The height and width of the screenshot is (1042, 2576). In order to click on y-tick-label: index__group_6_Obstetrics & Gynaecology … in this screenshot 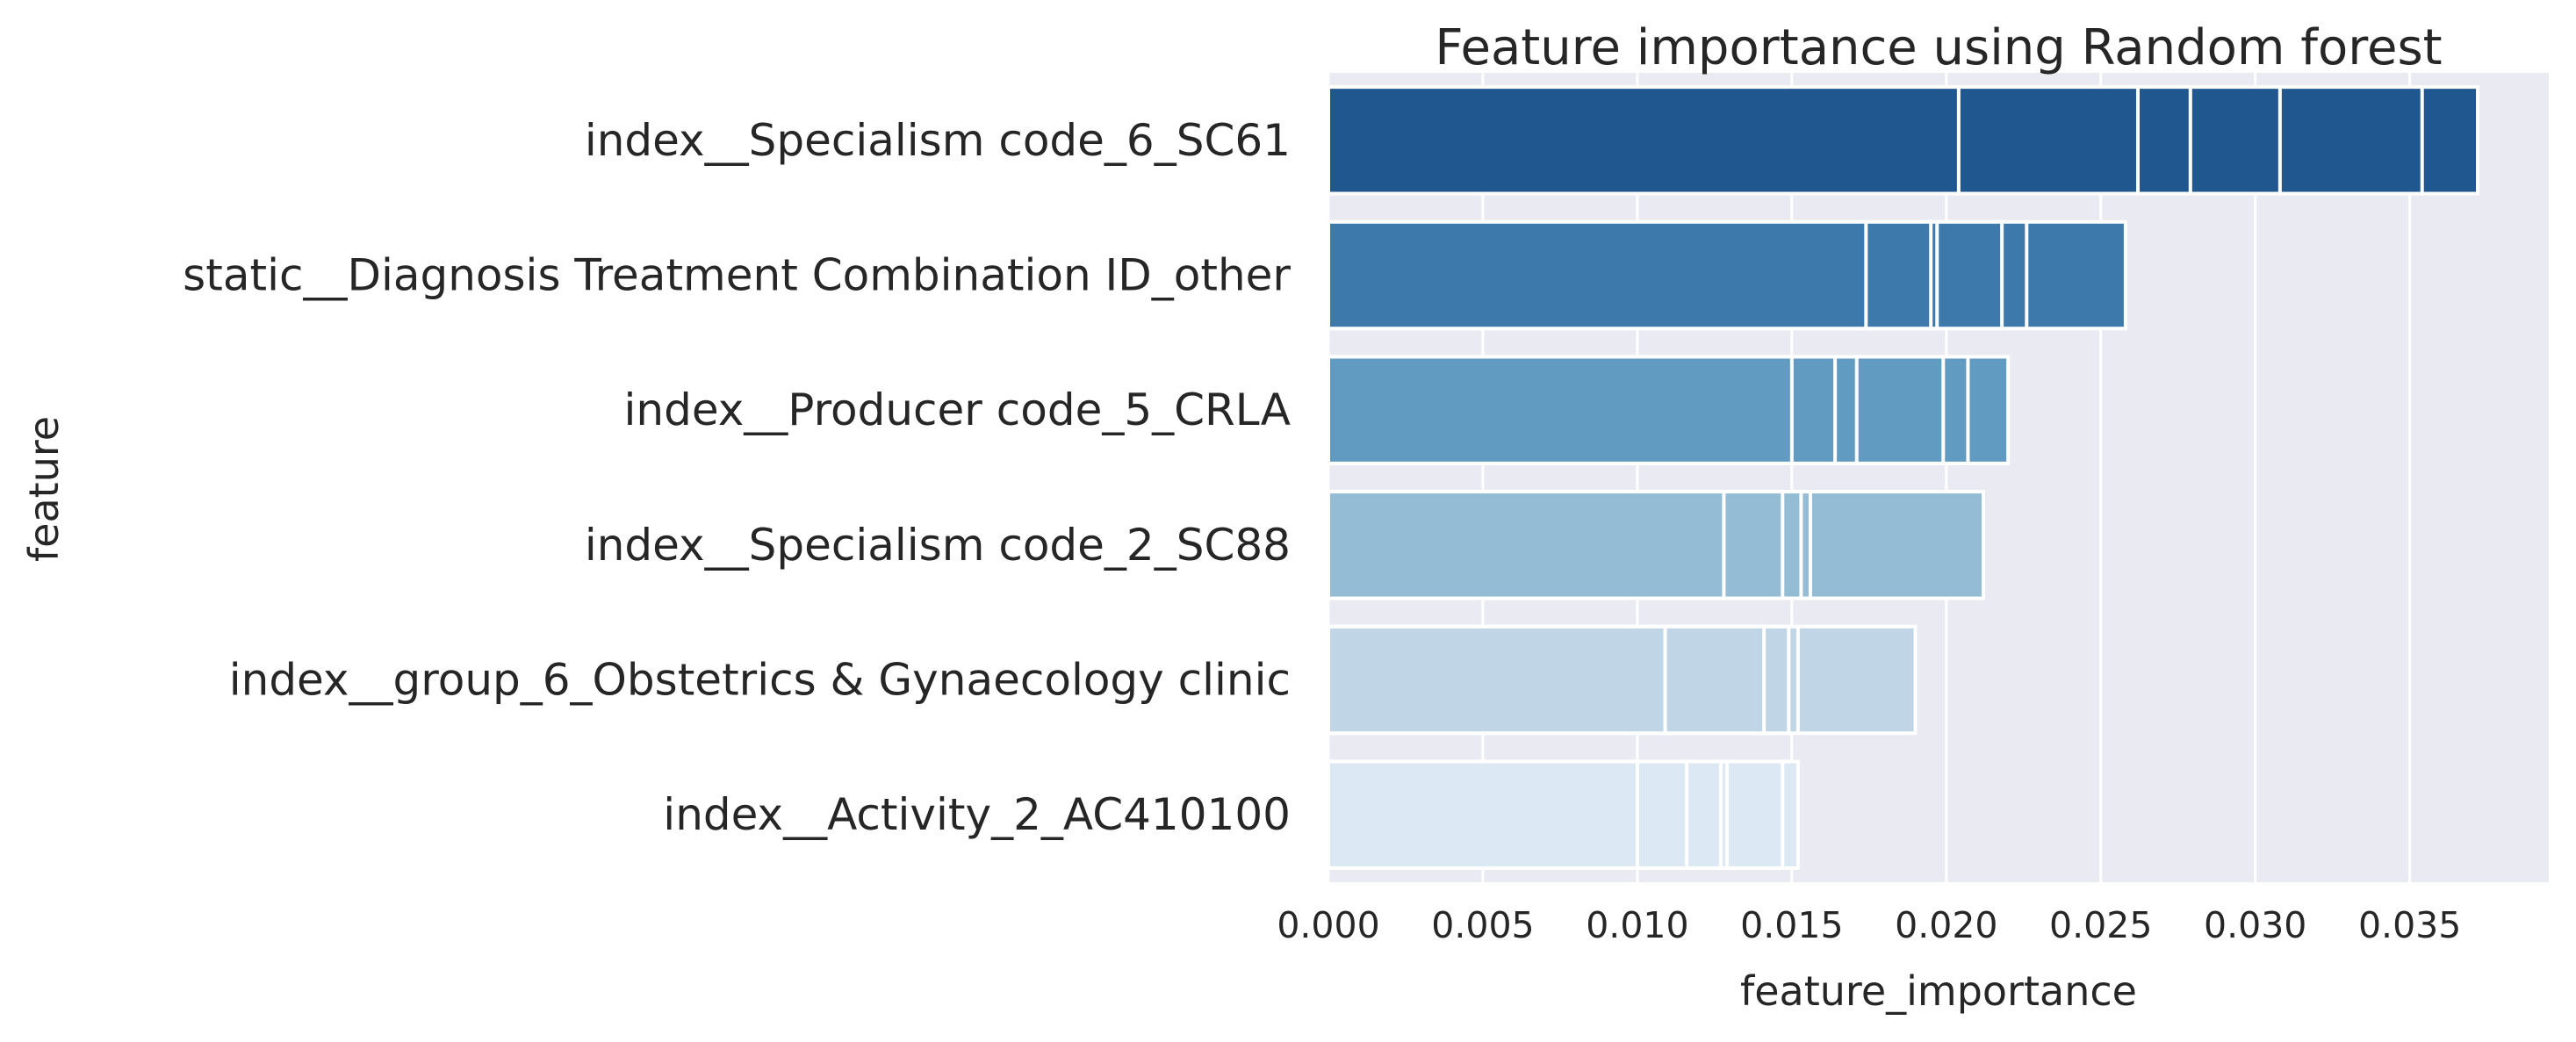, I will do `click(760, 680)`.